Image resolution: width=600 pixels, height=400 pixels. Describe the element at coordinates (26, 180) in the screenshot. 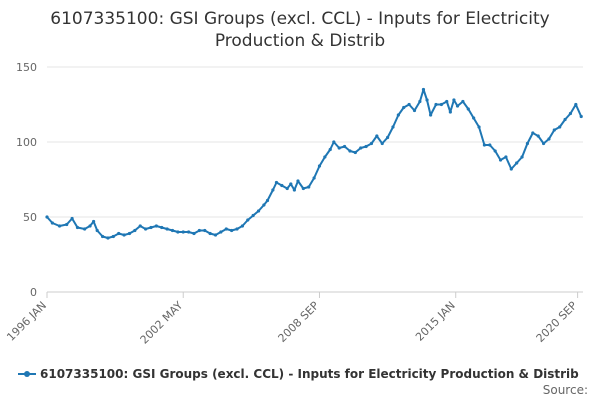

I see `y-axis: 0 50 100 150` at that location.